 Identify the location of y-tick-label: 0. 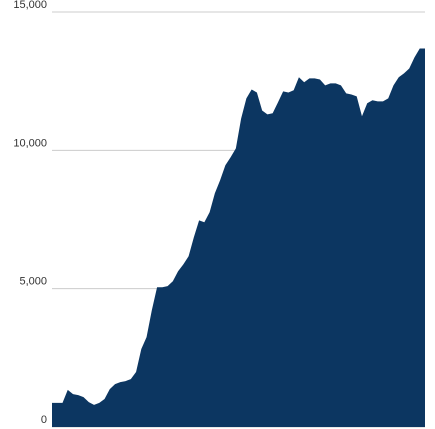
(44, 420).